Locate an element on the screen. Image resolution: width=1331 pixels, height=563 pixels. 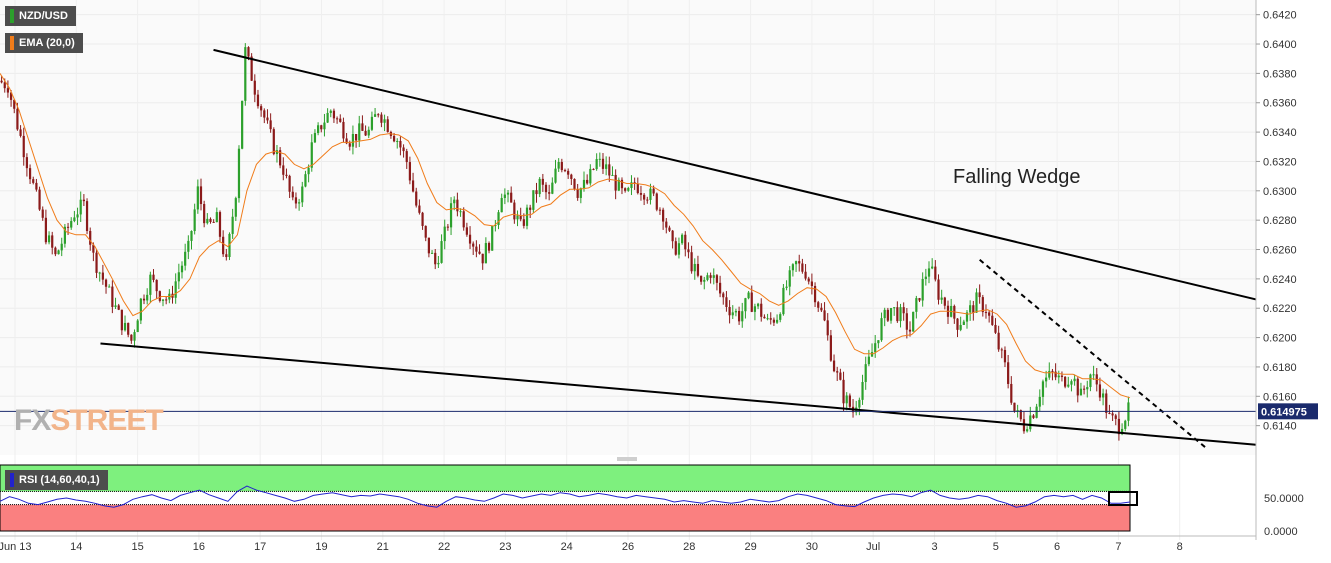
time-tick-label: 3 is located at coordinates (934, 547).